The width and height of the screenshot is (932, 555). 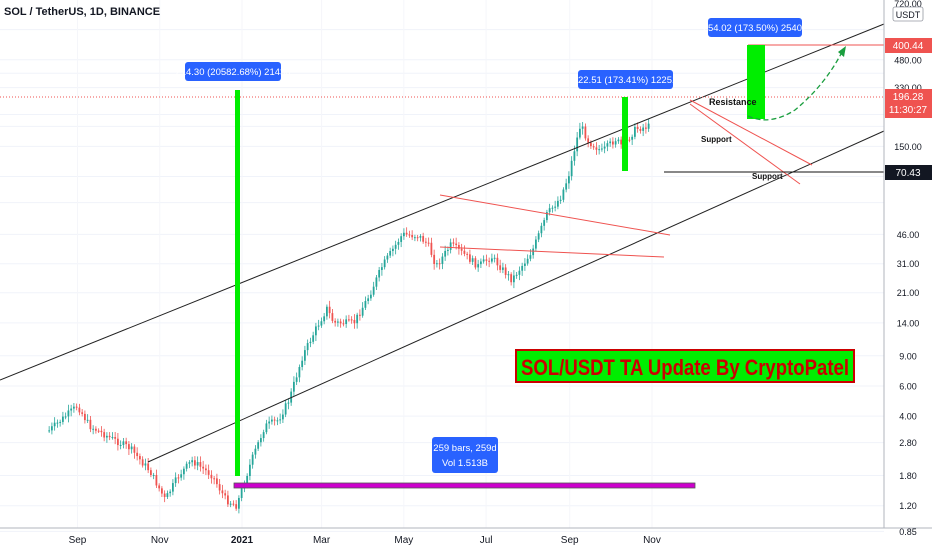 What do you see at coordinates (908, 103) in the screenshot?
I see `last-price-badge: 196.28 11:30:27` at bounding box center [908, 103].